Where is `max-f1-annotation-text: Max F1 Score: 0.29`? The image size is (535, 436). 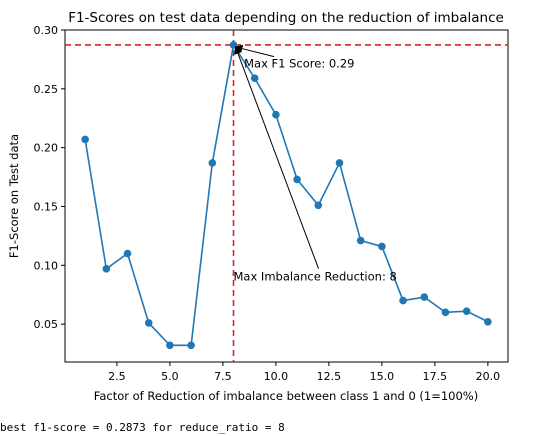
max-f1-annotation-text: Max F1 Score: 0.29 is located at coordinates (299, 64).